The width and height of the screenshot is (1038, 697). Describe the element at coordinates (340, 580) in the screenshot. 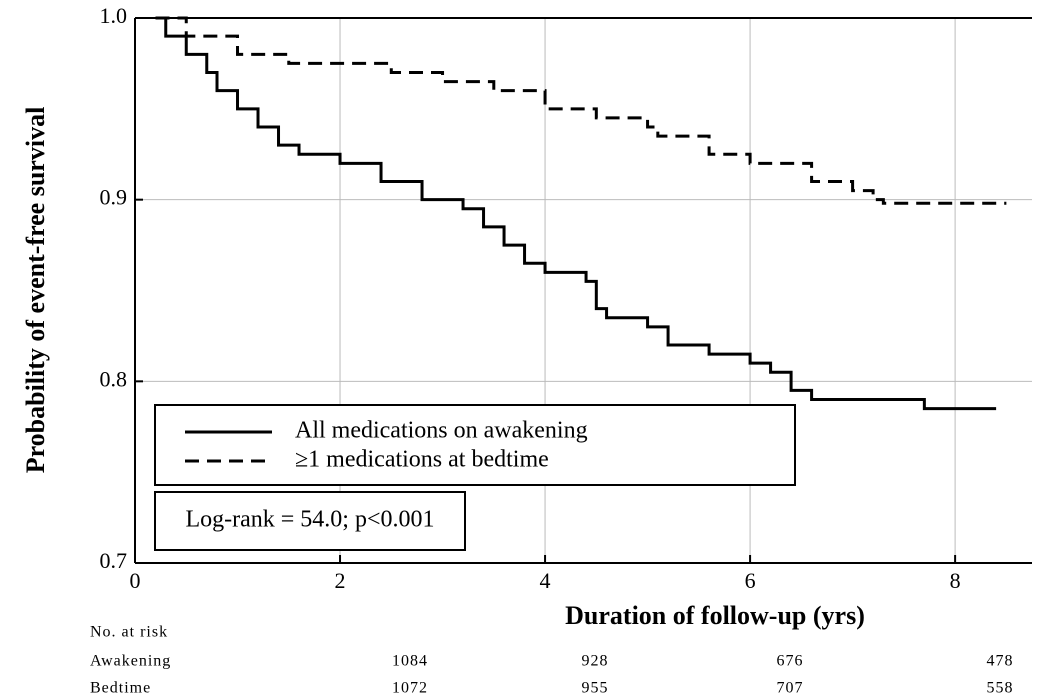

I see `x-tick-label: 2` at that location.